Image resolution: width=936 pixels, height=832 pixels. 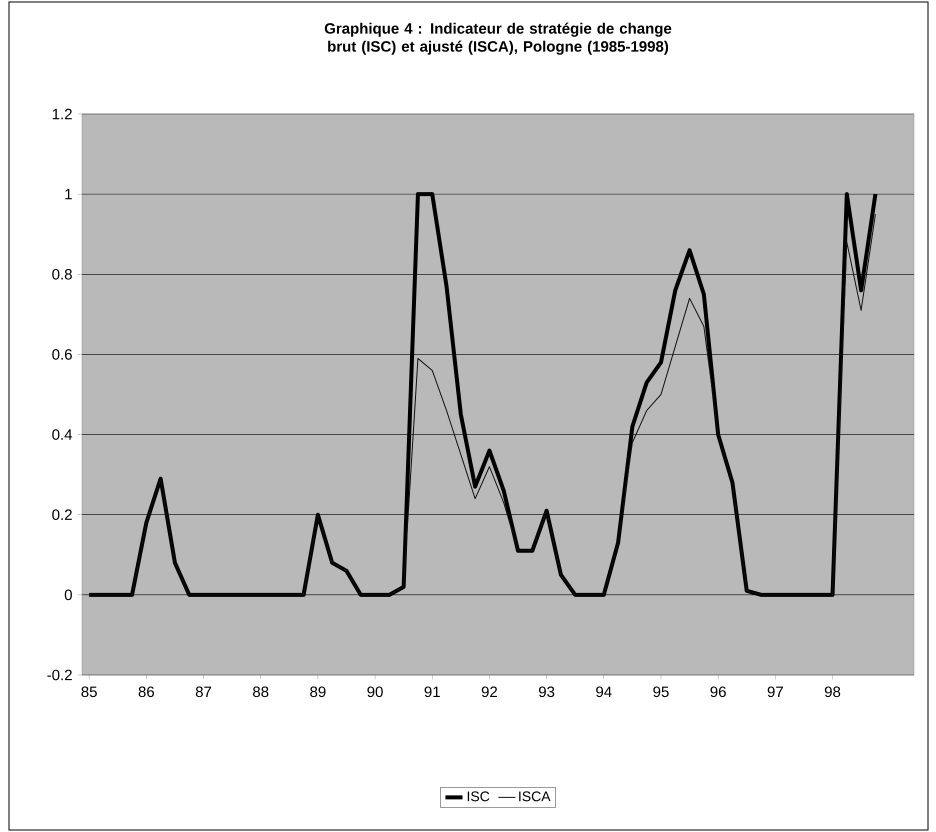 I want to click on y-tick-label: -0.2, so click(x=59, y=675).